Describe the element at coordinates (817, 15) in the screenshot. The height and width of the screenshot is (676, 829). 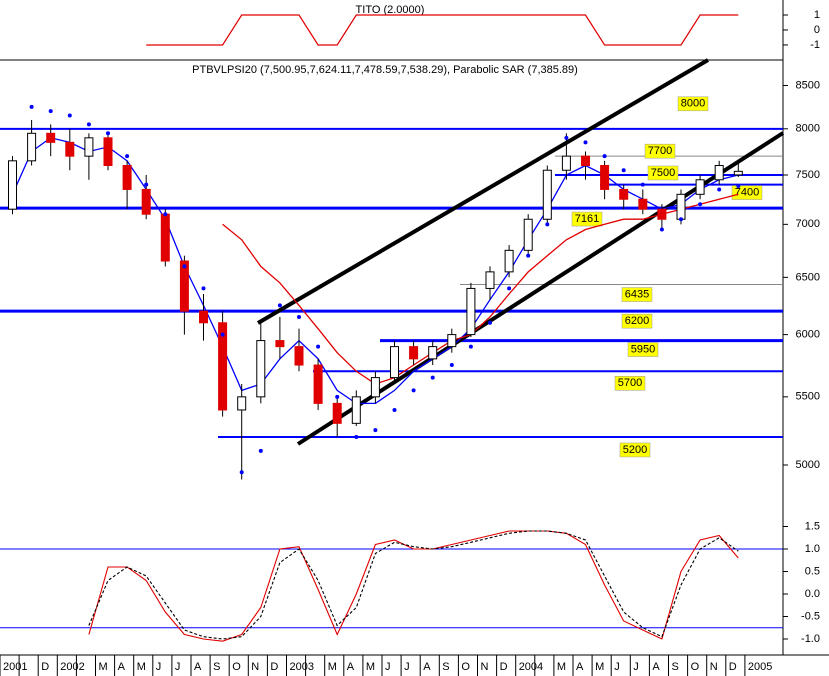
I see `y-tick-label: 1` at that location.